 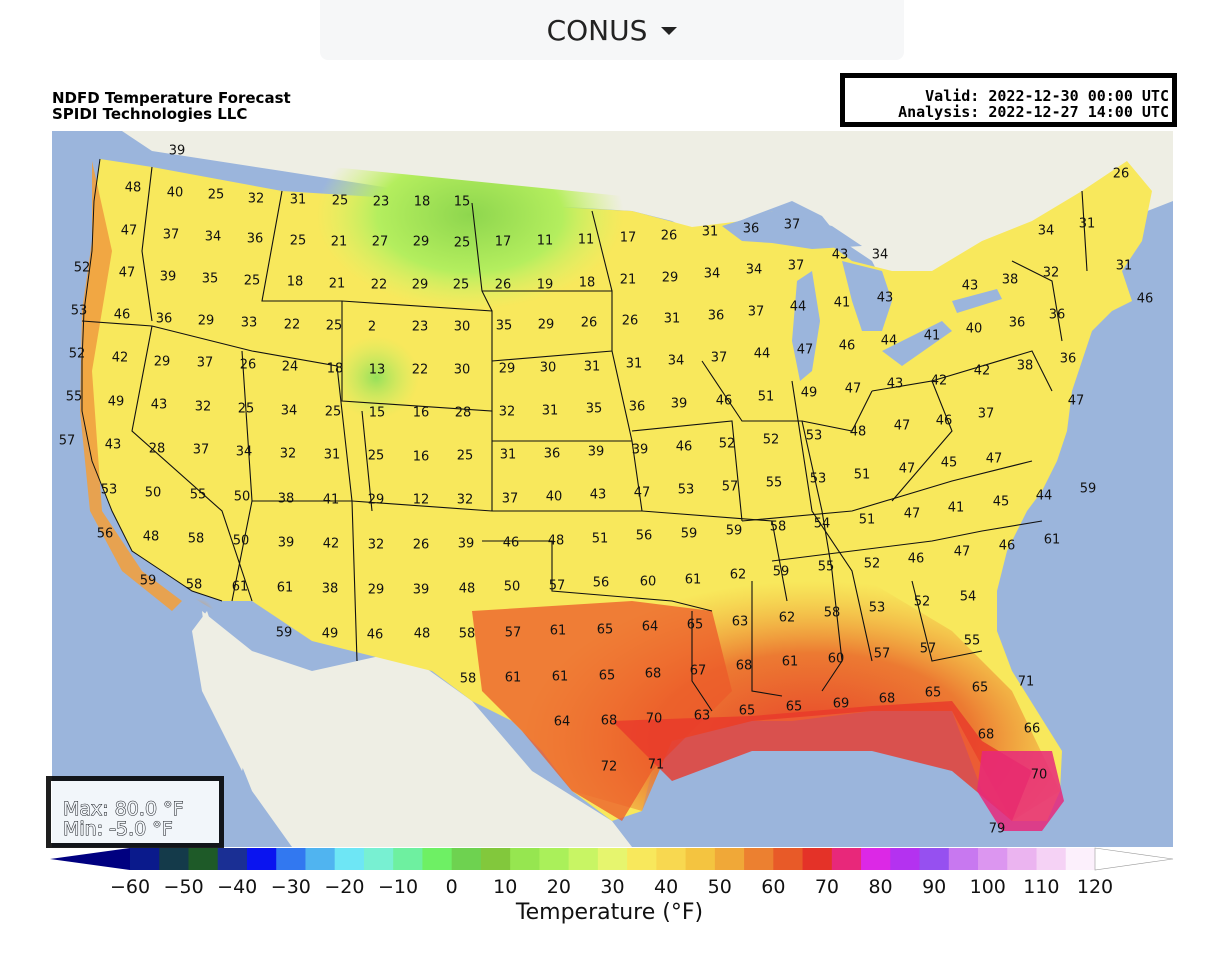 I want to click on max-min-box: Max: 80.0 °F Min: -5.0 °F, so click(x=135, y=812).